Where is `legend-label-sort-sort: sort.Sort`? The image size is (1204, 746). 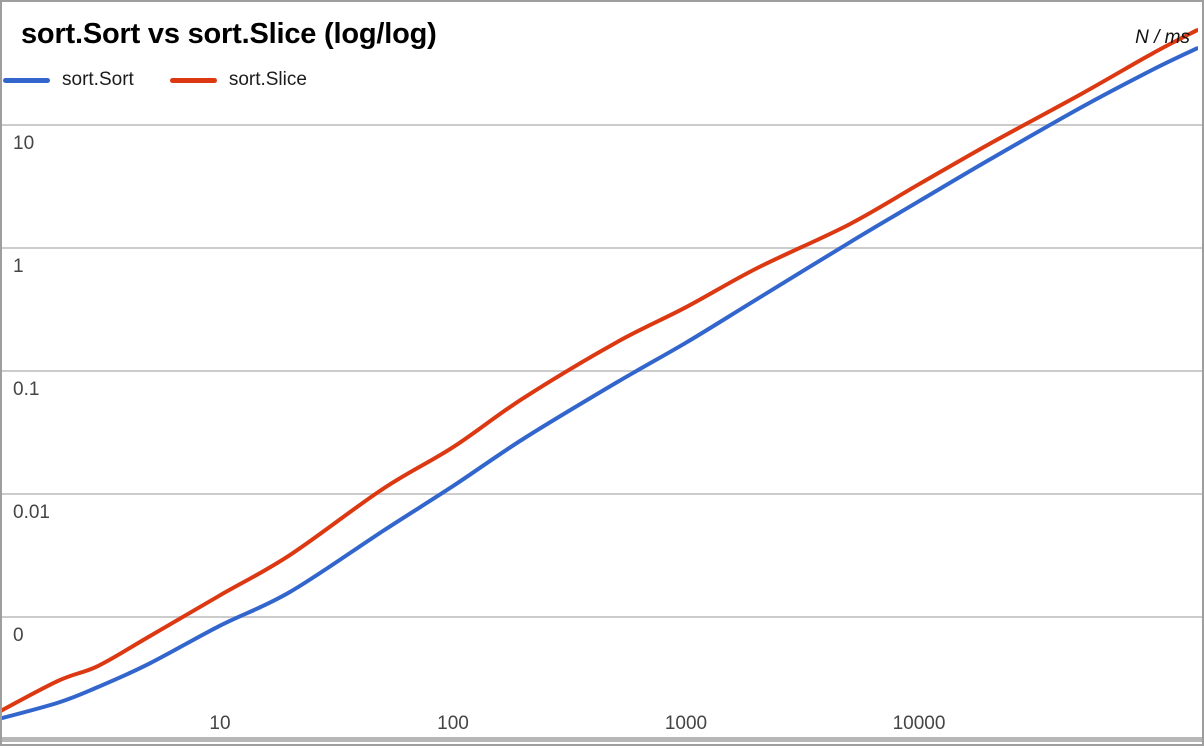 legend-label-sort-sort: sort.Sort is located at coordinates (98, 79).